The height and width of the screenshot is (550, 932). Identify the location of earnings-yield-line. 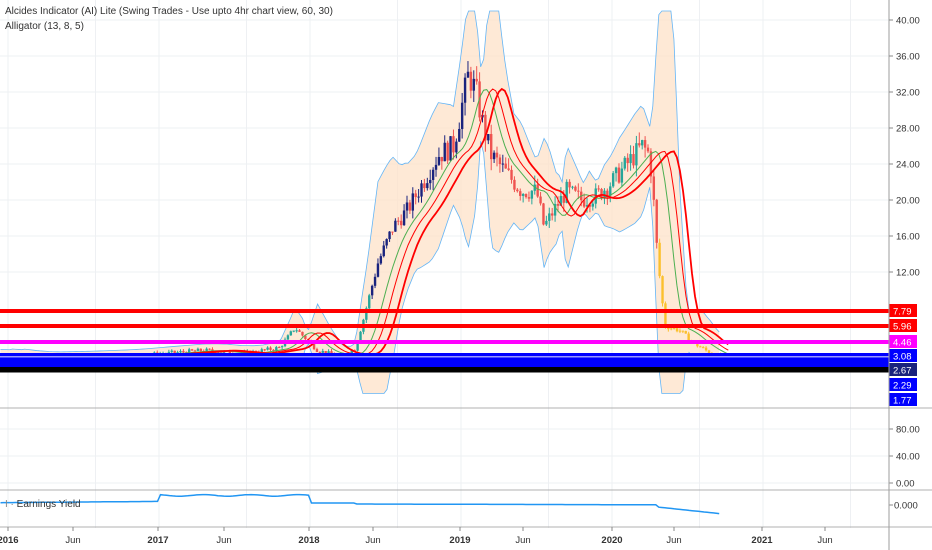
(360, 504).